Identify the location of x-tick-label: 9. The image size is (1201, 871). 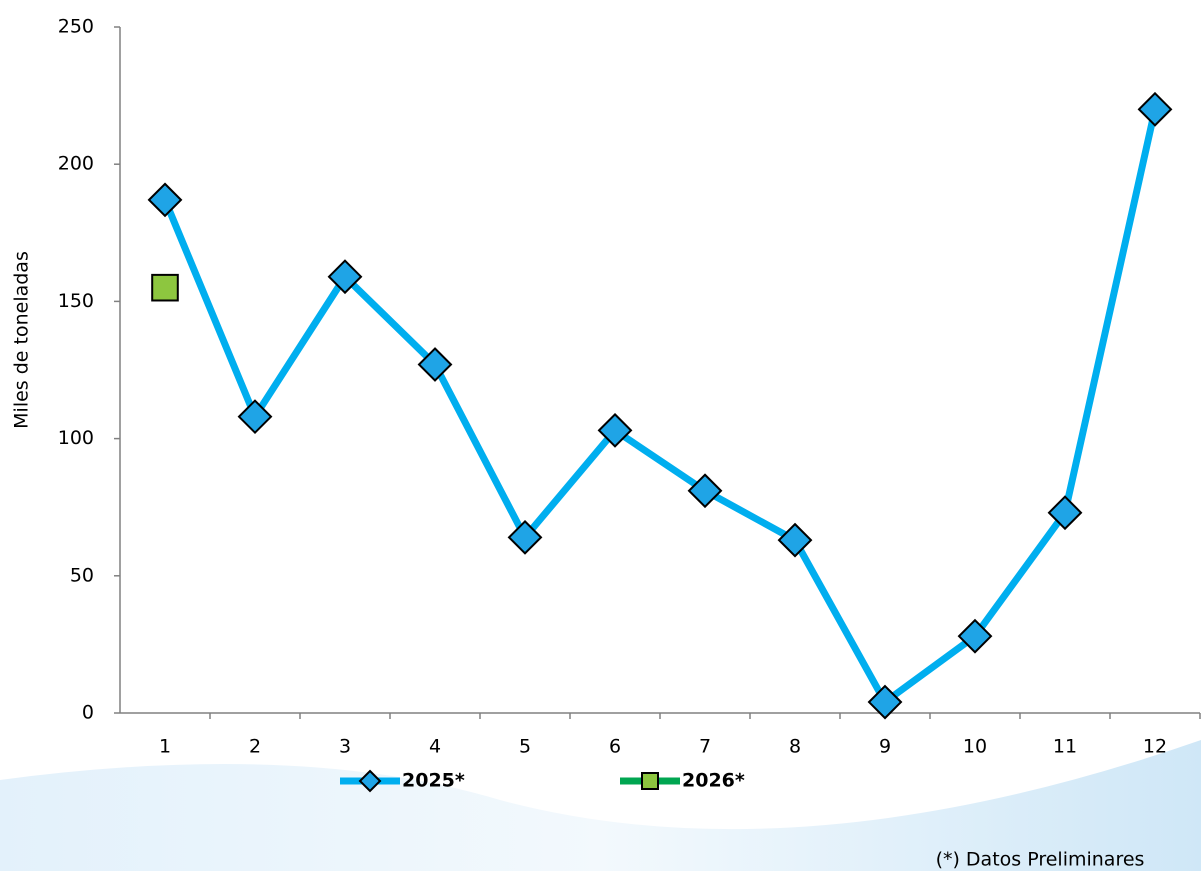
(885, 747).